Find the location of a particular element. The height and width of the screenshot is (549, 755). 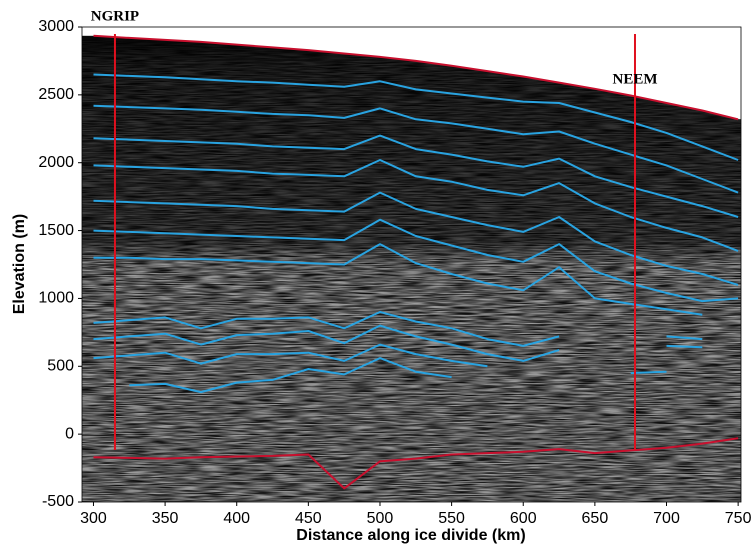

y-tick-label: 2500 is located at coordinates (56, 94).